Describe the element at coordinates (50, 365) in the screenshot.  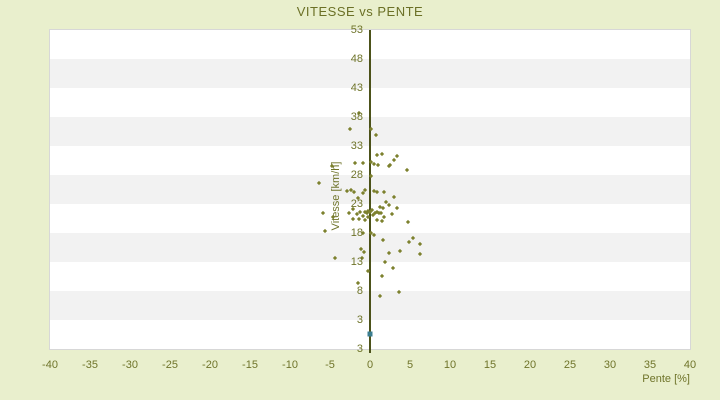
I see `x-tick-label: -40` at that location.